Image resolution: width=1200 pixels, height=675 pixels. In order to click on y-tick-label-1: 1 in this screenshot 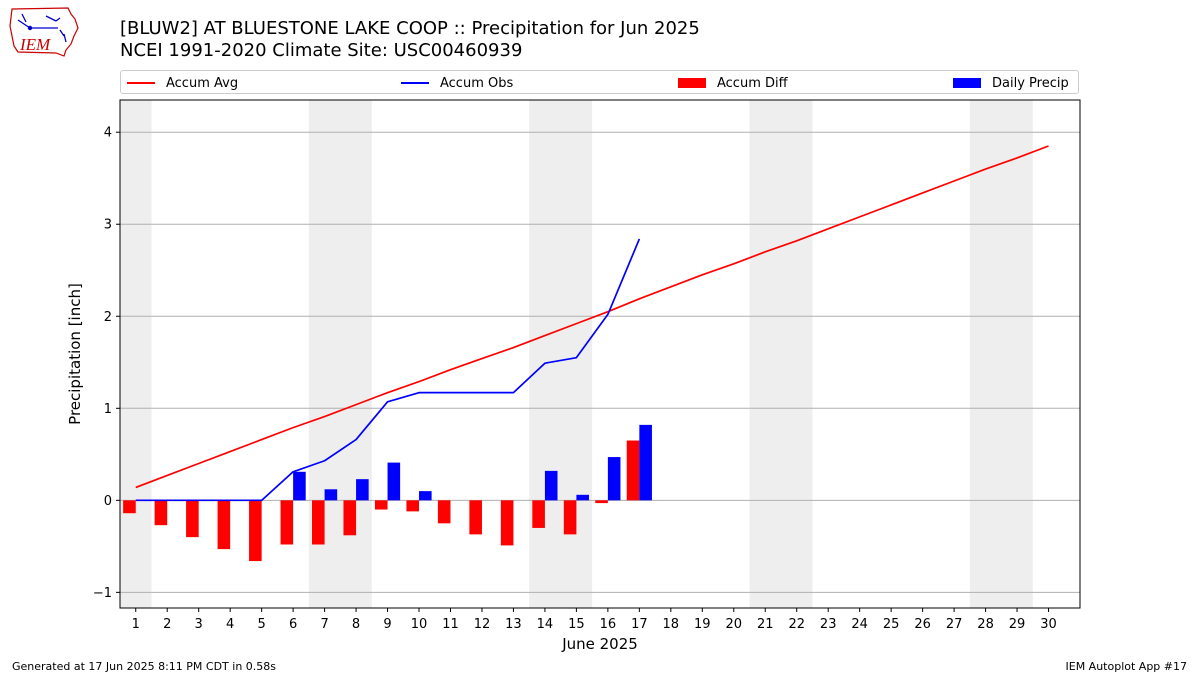, I will do `click(108, 409)`.